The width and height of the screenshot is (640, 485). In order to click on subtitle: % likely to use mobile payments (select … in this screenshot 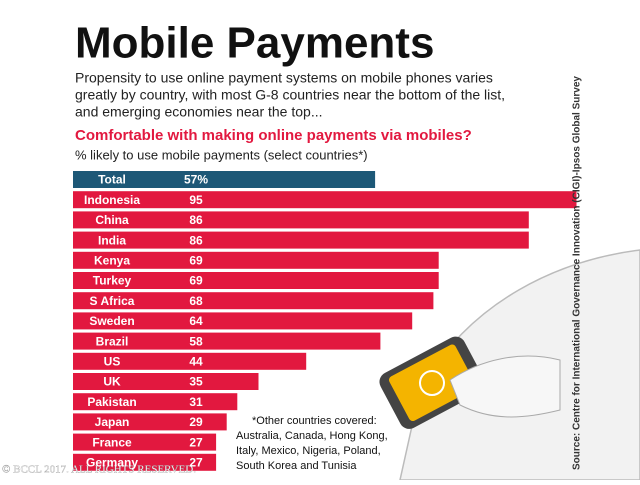, I will do `click(221, 154)`.